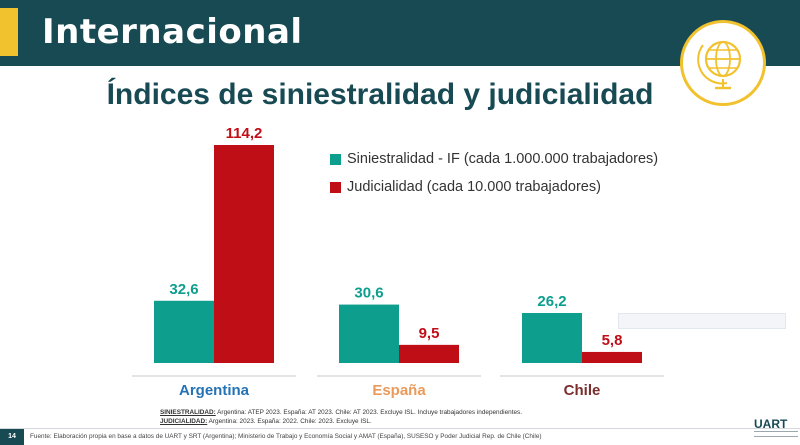  I want to click on legend-swatch-judicialidad, so click(335, 187).